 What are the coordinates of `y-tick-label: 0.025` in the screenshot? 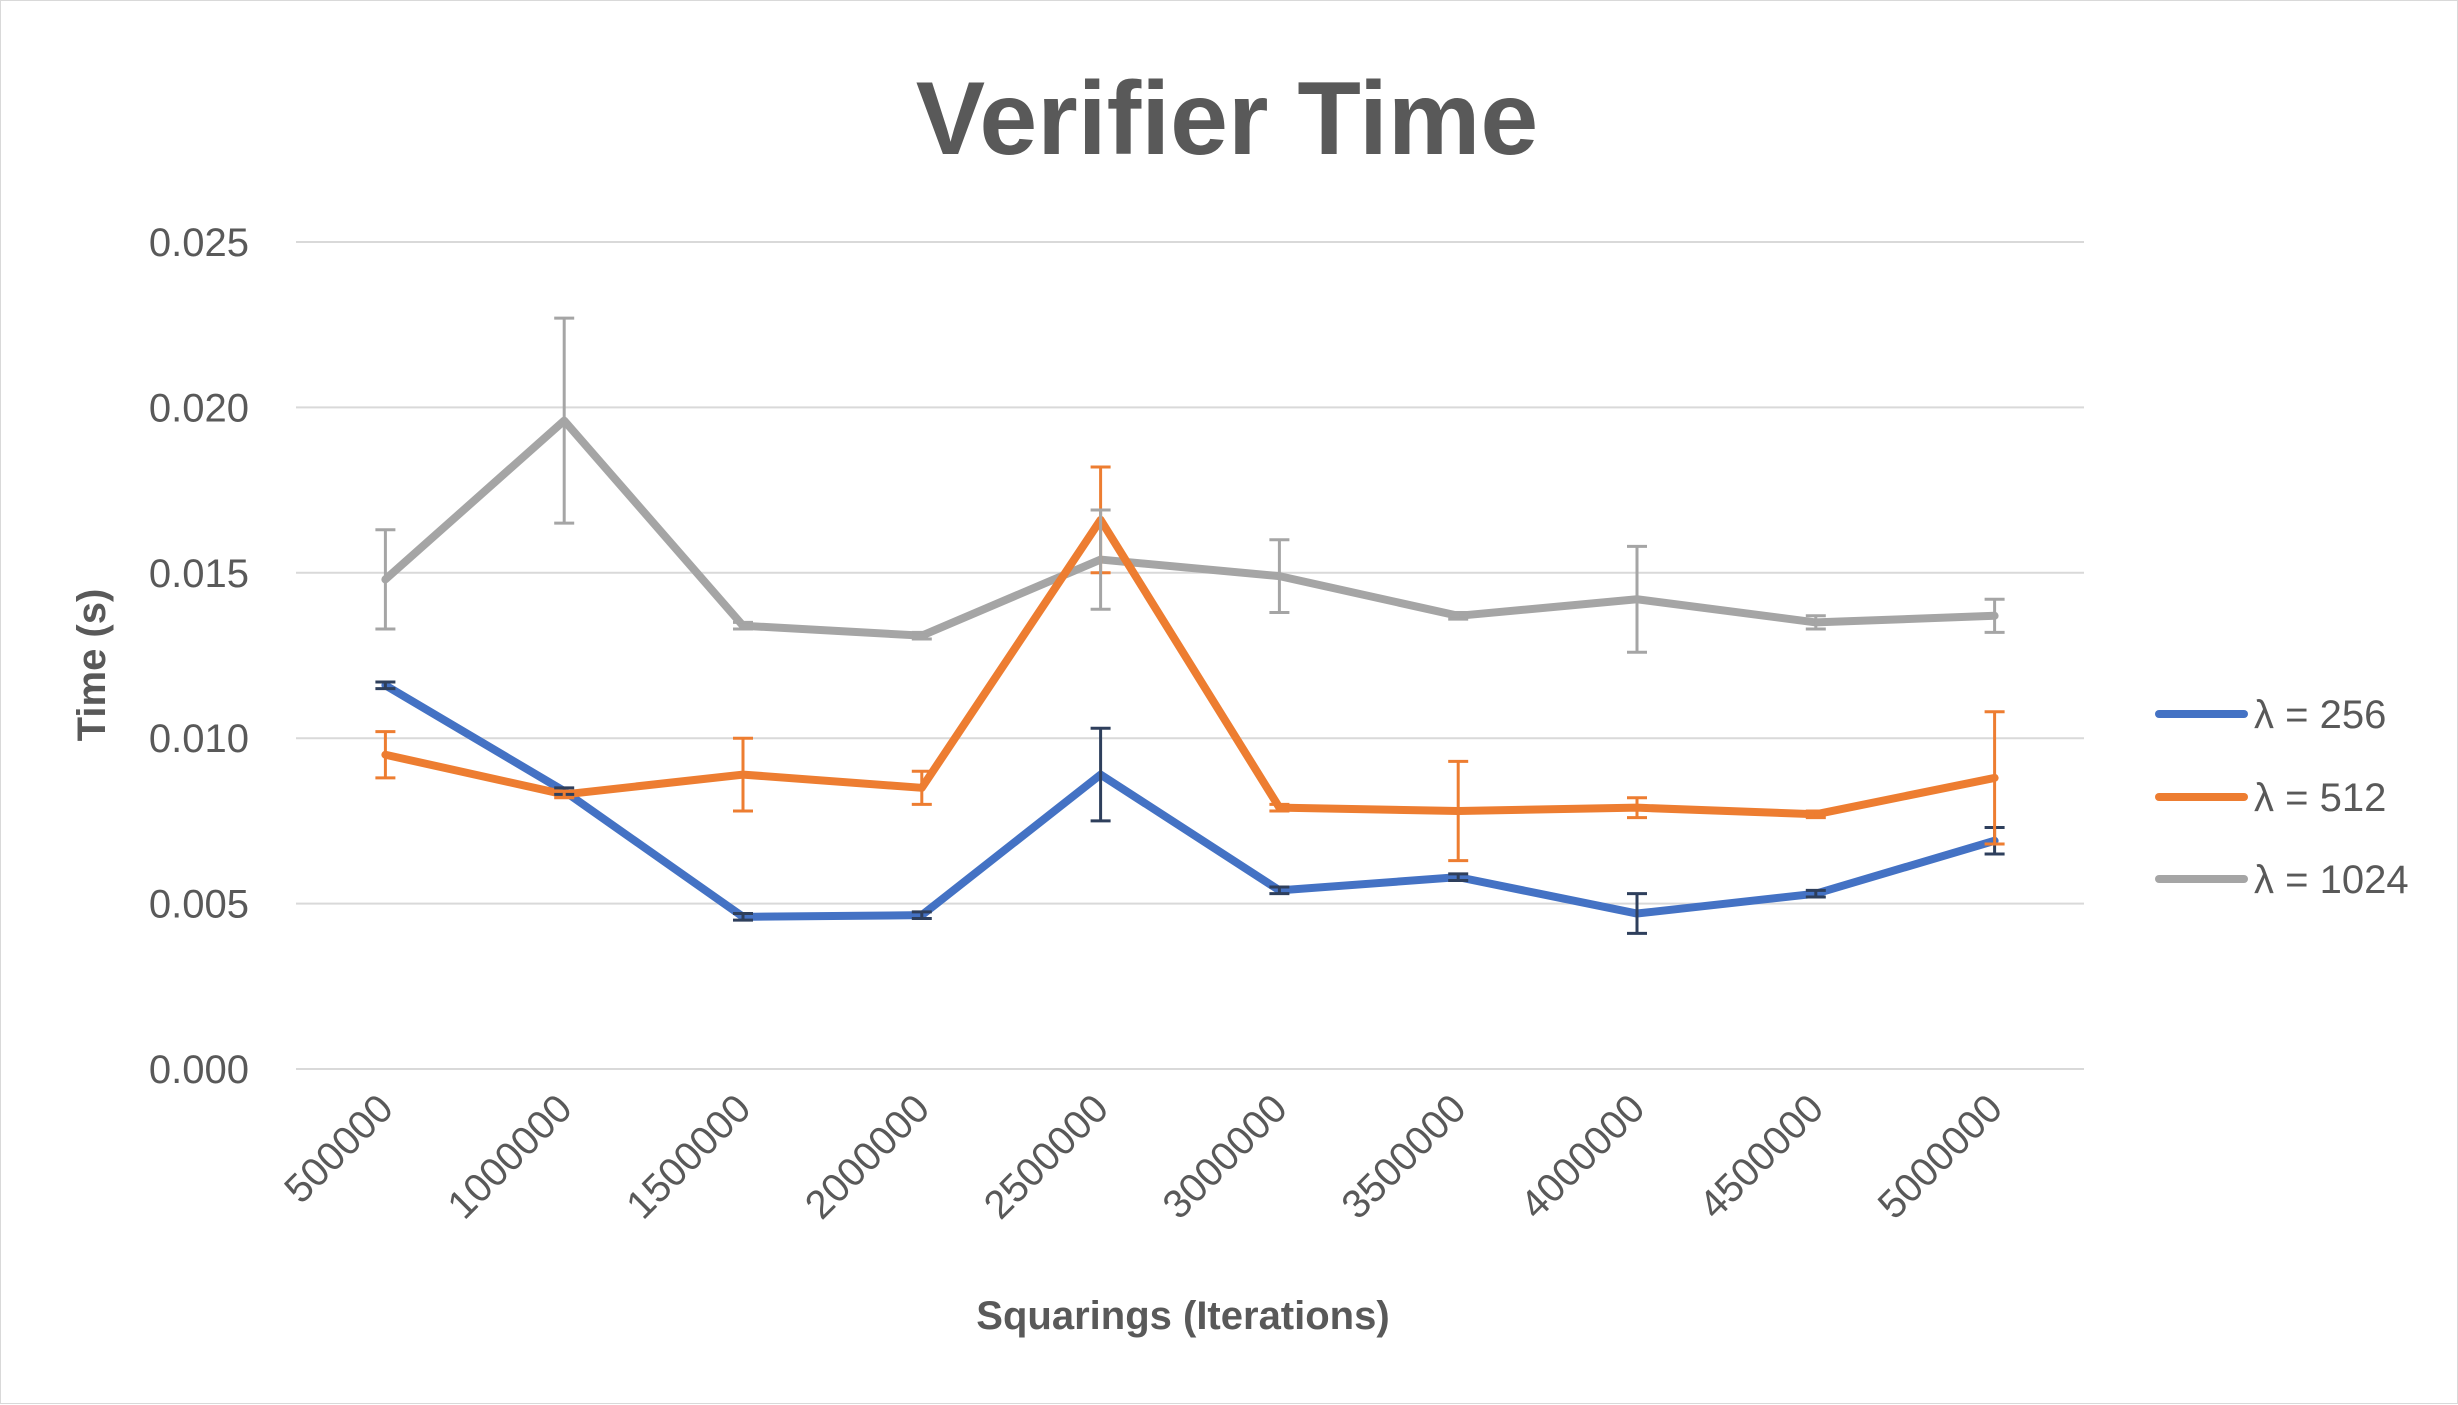 It's located at (199, 243).